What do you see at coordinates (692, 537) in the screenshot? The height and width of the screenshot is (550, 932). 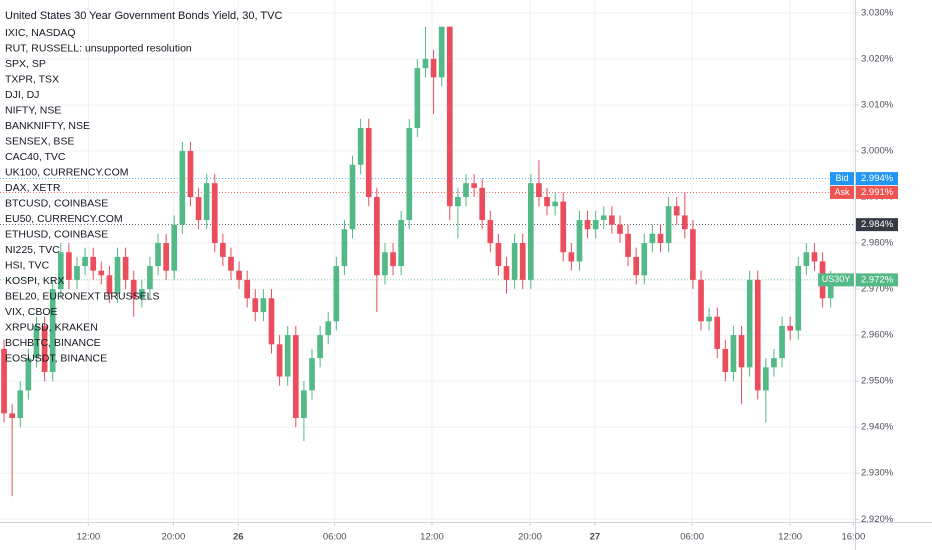 I see `x-tick-label: 06:00` at bounding box center [692, 537].